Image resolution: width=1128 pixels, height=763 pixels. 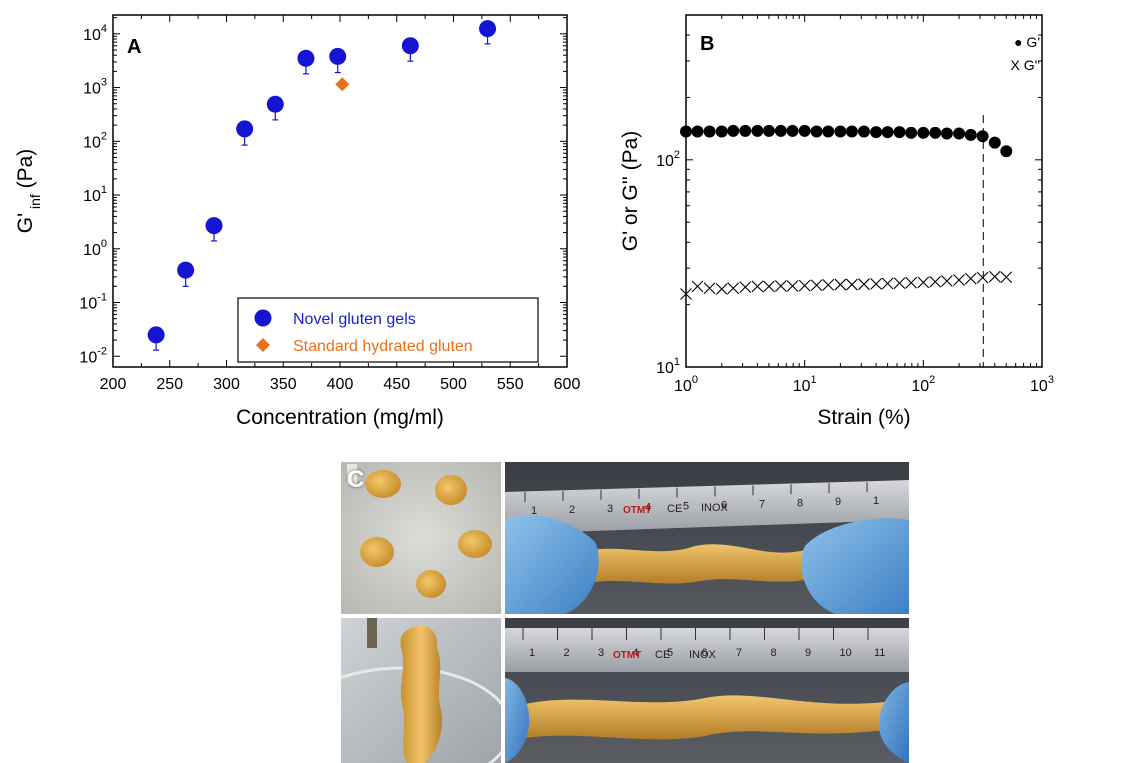 I want to click on chart-a-ytick-label: 10¹, so click(x=95, y=194).